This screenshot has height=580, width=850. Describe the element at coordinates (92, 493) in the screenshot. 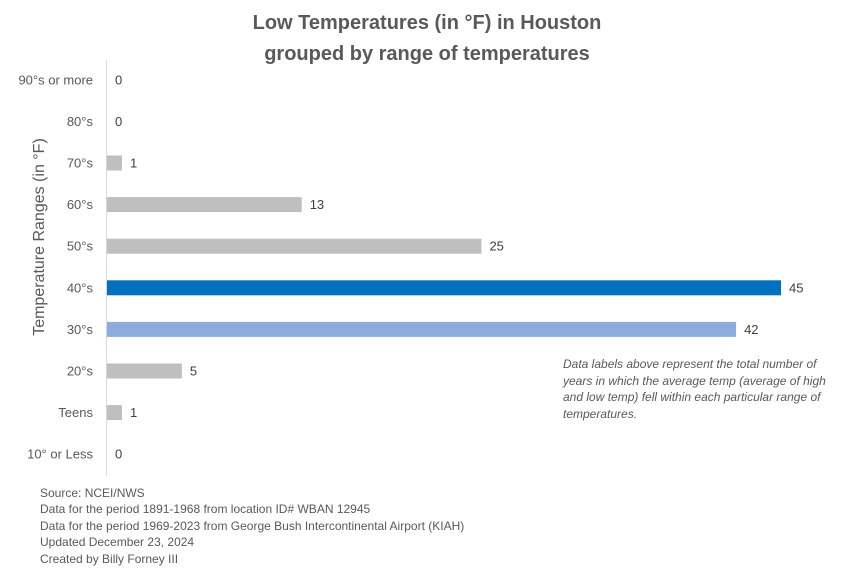

I see `footnote-source: Source: NCEI/NWS` at that location.